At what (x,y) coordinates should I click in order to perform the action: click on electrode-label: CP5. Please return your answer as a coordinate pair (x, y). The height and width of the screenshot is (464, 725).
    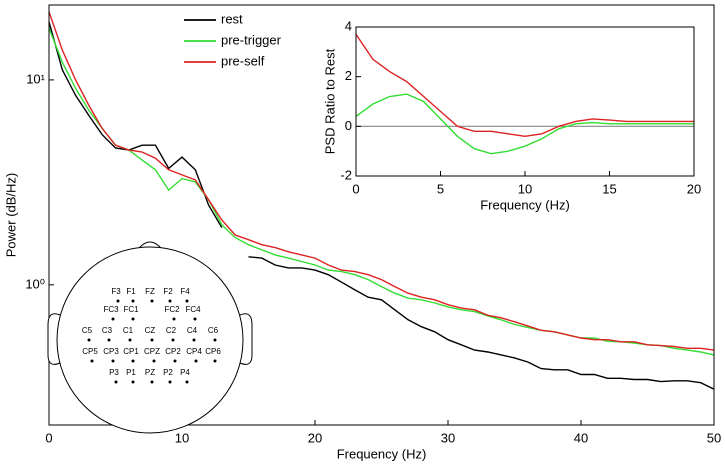
    Looking at the image, I should click on (90, 351).